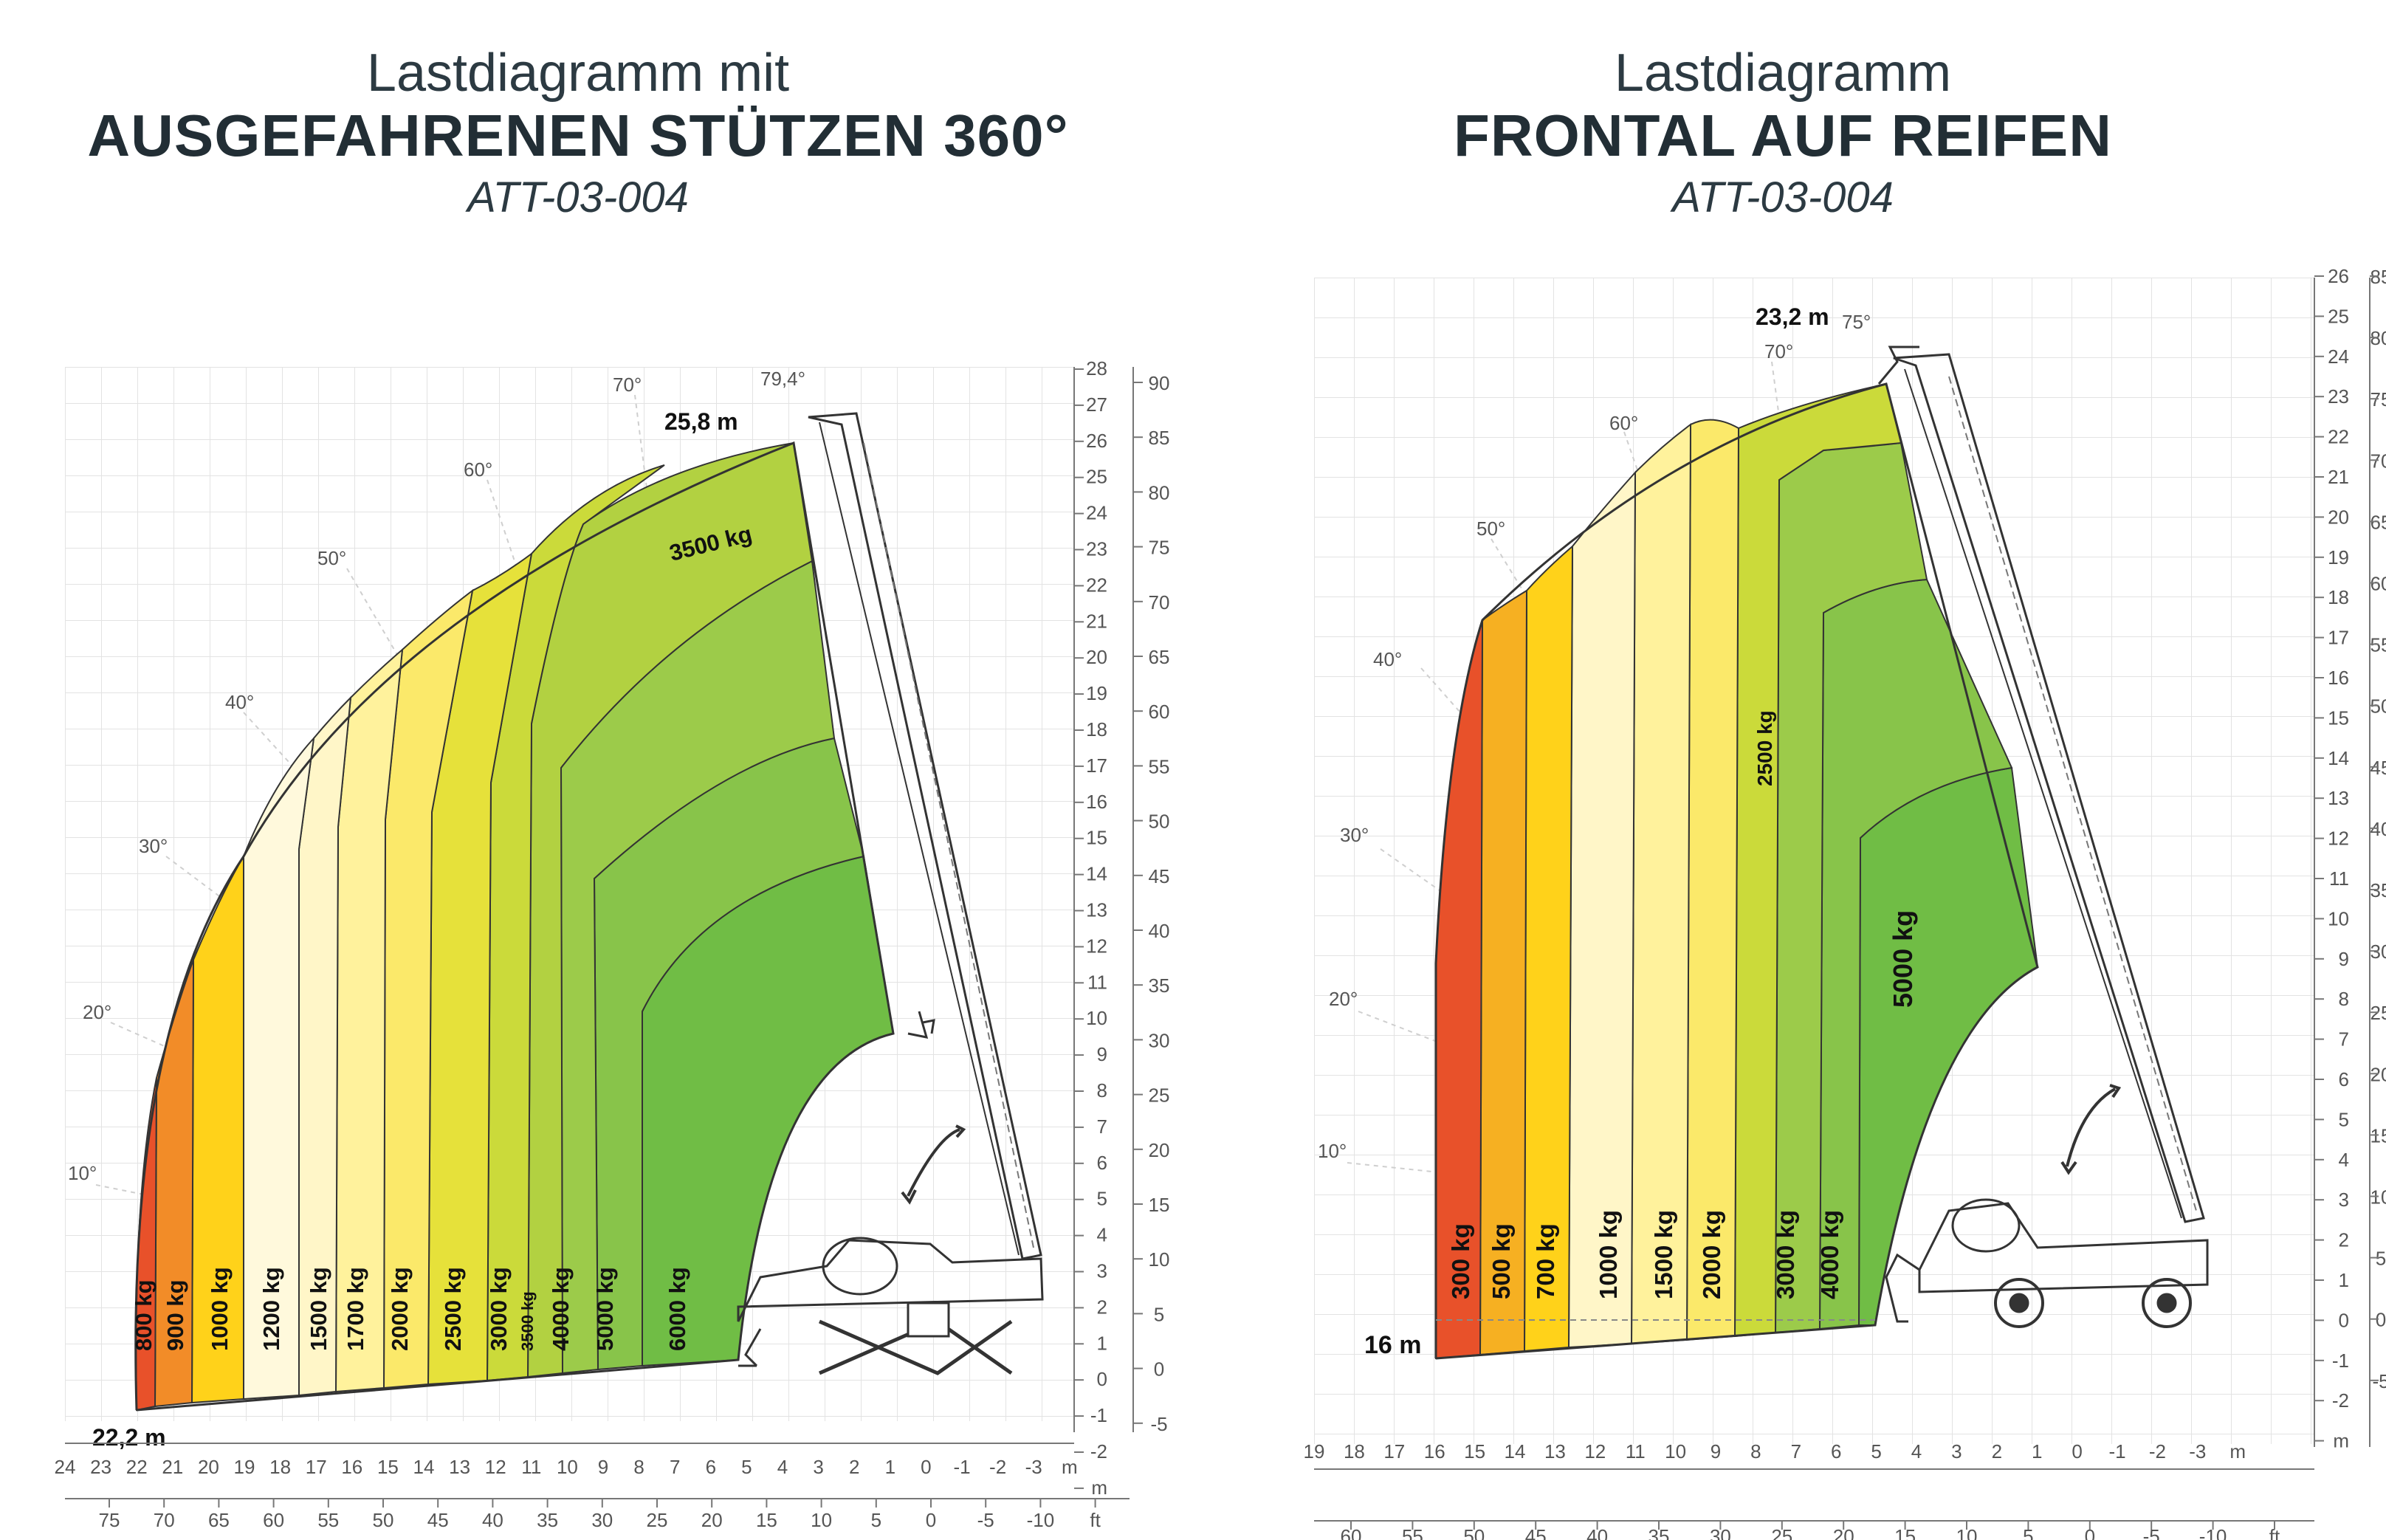 This screenshot has width=2386, height=1540. I want to click on lym-tick: 18, so click(1096, 729).